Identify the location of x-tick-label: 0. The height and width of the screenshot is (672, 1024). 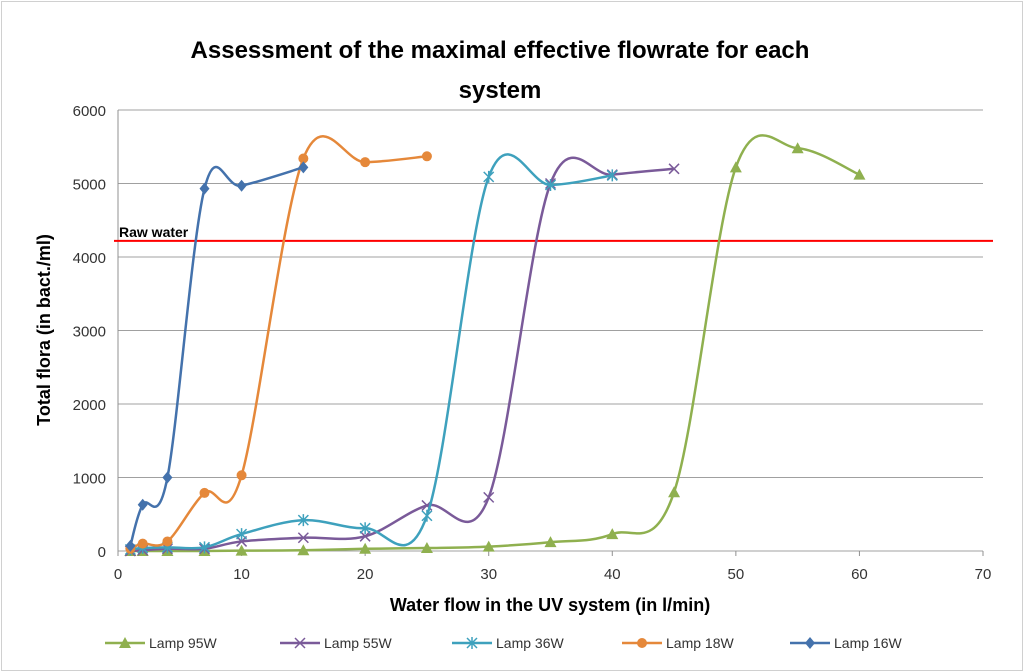
(118, 574).